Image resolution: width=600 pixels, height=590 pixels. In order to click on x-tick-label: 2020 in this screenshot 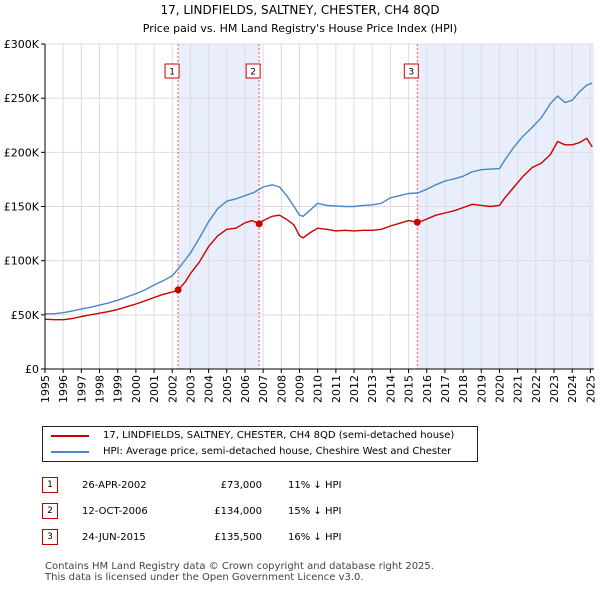, I will do `click(499, 389)`.